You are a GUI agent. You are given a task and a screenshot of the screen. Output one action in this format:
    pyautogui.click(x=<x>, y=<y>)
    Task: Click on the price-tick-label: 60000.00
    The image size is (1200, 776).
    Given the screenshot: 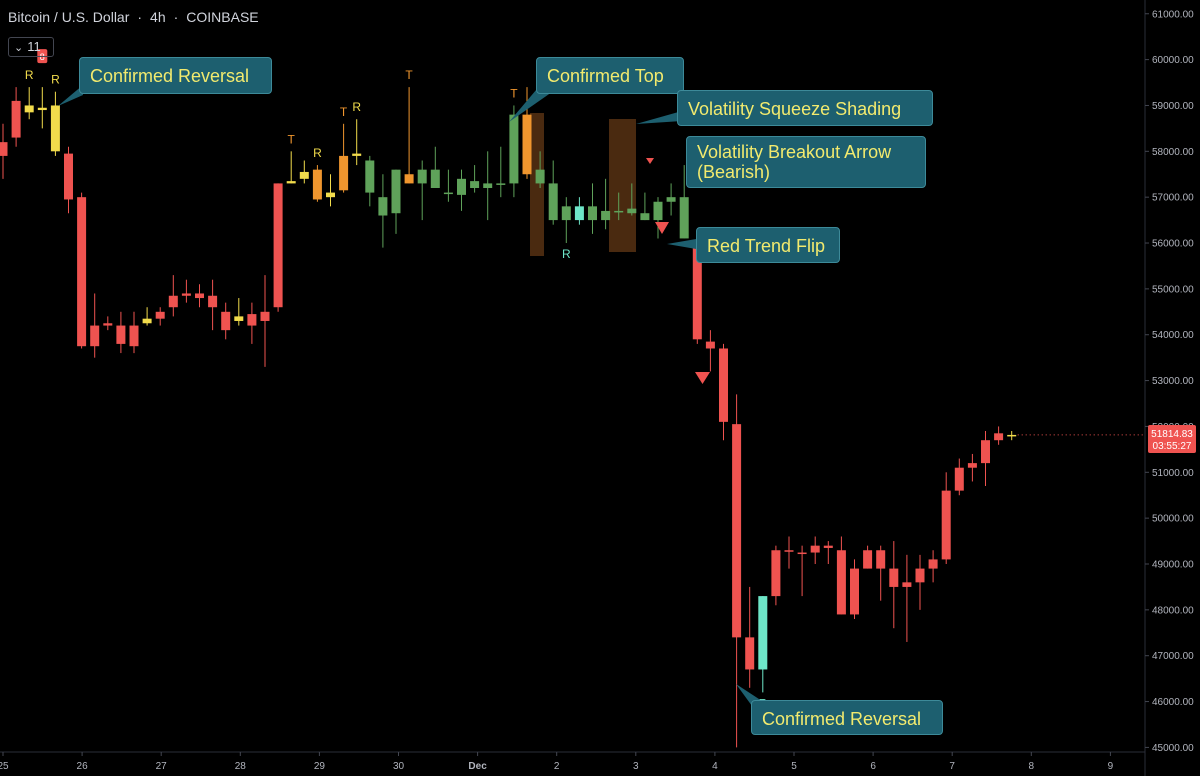 What is the action you would take?
    pyautogui.click(x=1173, y=60)
    